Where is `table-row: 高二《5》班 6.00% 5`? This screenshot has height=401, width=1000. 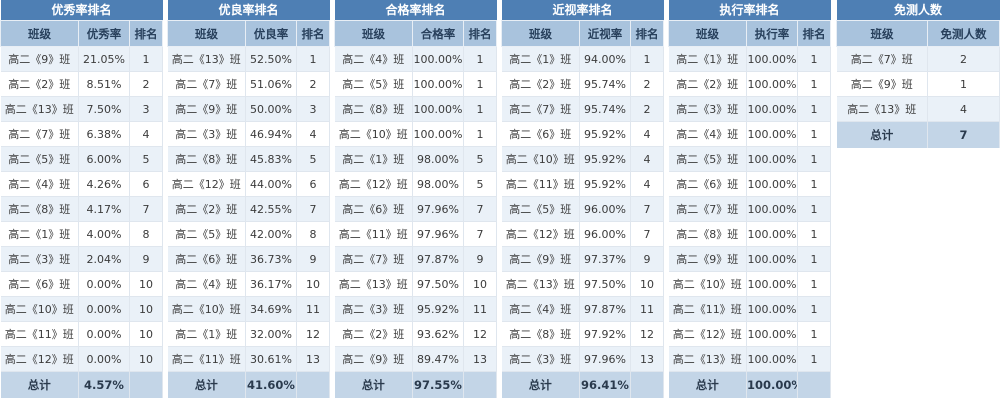 table-row: 高二《5》班 6.00% 5 is located at coordinates (82, 159).